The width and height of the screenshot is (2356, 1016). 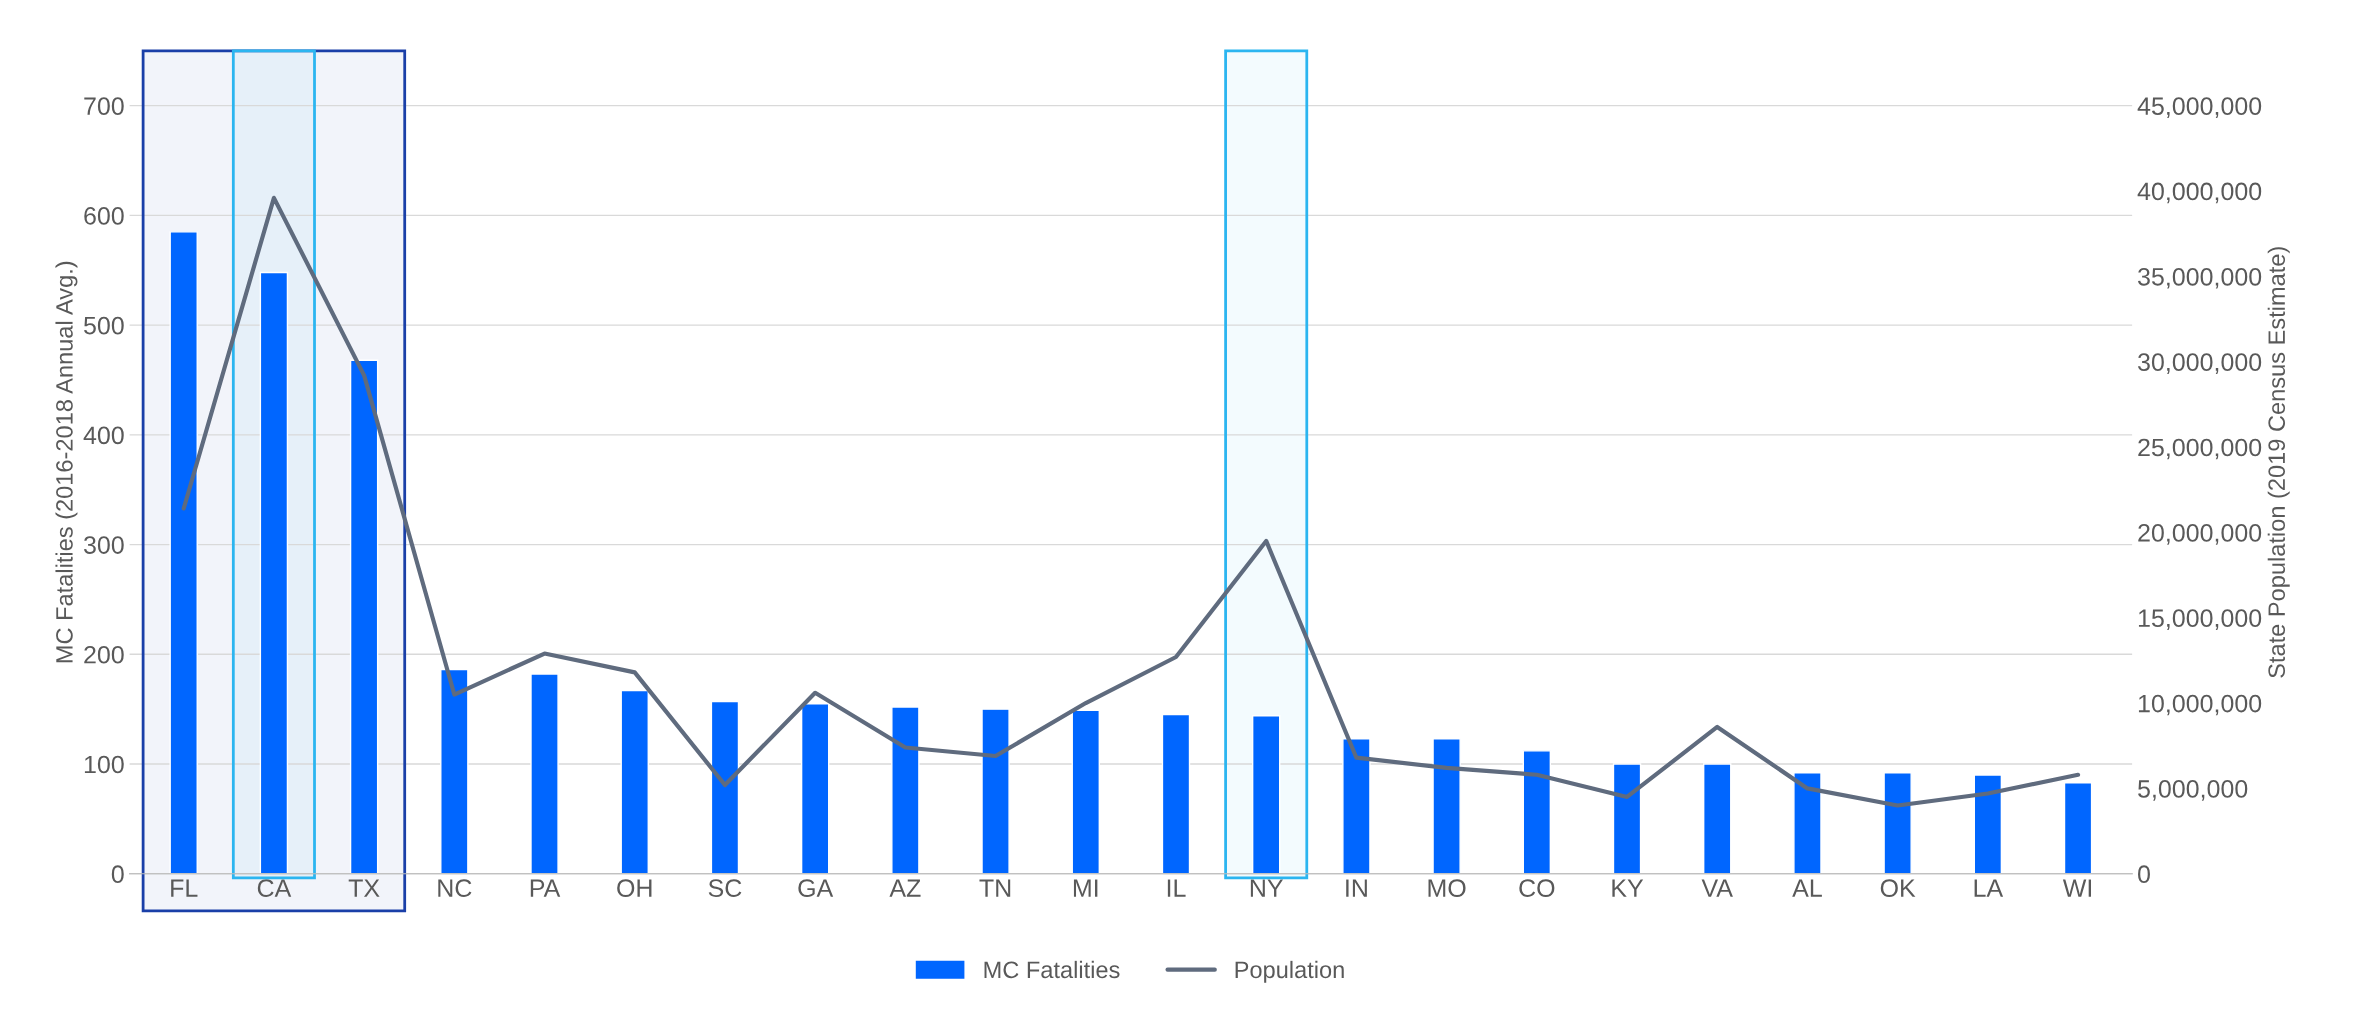 What do you see at coordinates (1989, 888) in the screenshot?
I see `x-tick-label: LA` at bounding box center [1989, 888].